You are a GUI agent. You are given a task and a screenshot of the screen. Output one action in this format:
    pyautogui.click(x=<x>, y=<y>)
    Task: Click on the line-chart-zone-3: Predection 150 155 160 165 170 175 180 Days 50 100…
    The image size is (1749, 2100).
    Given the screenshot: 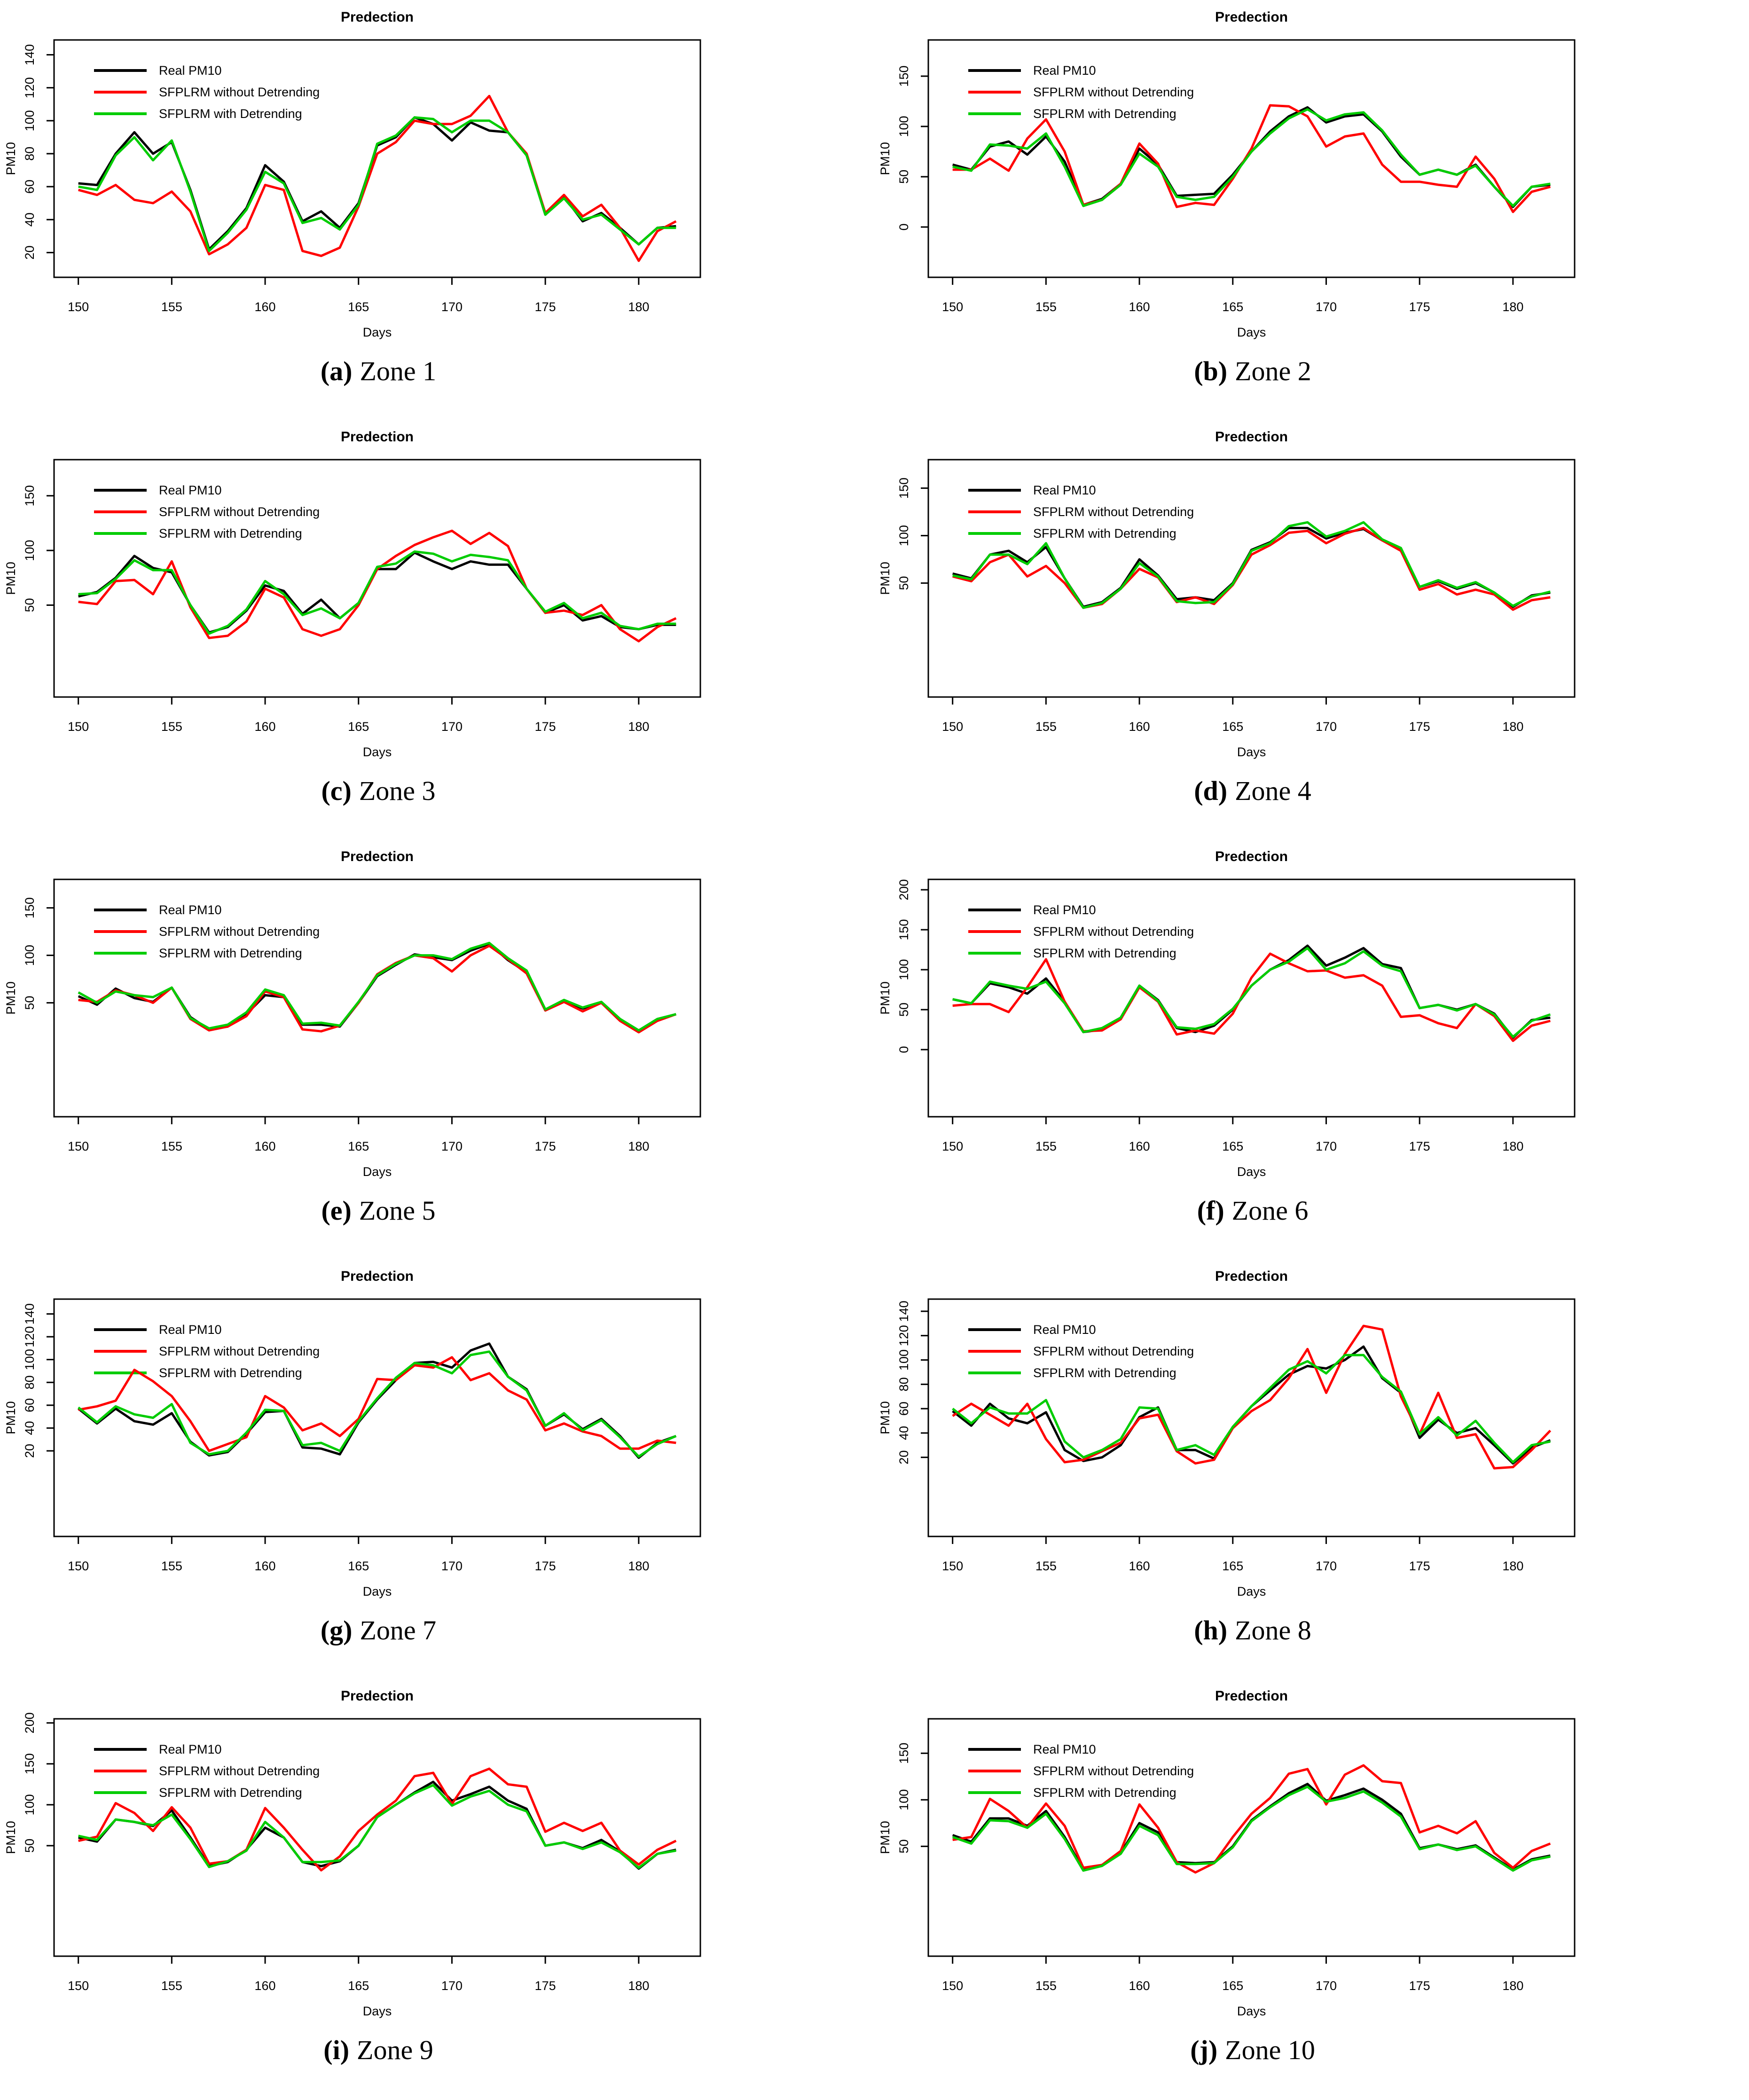 What is the action you would take?
    pyautogui.click(x=352, y=594)
    